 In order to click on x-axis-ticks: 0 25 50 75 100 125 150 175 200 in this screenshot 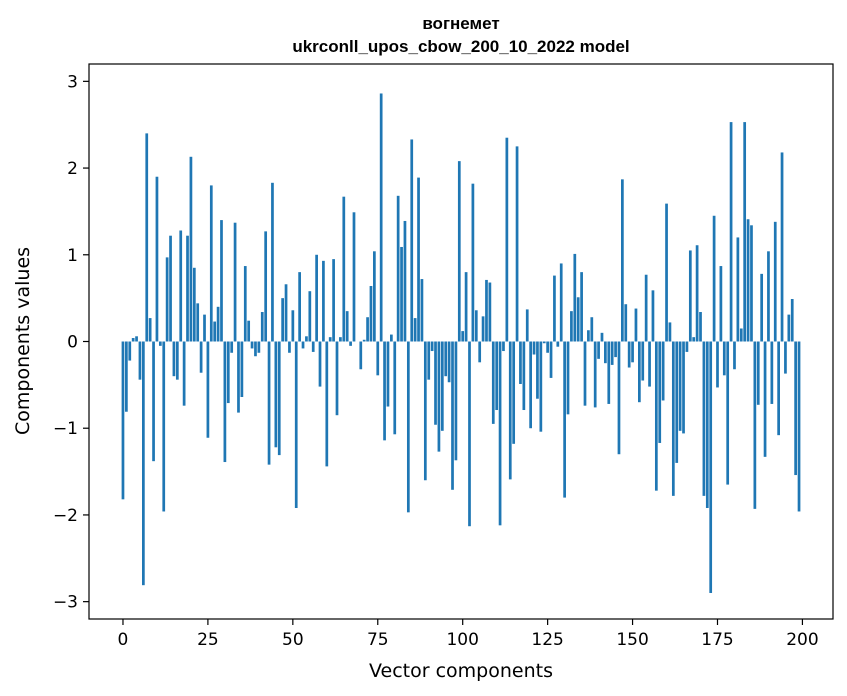, I will do `click(468, 634)`.